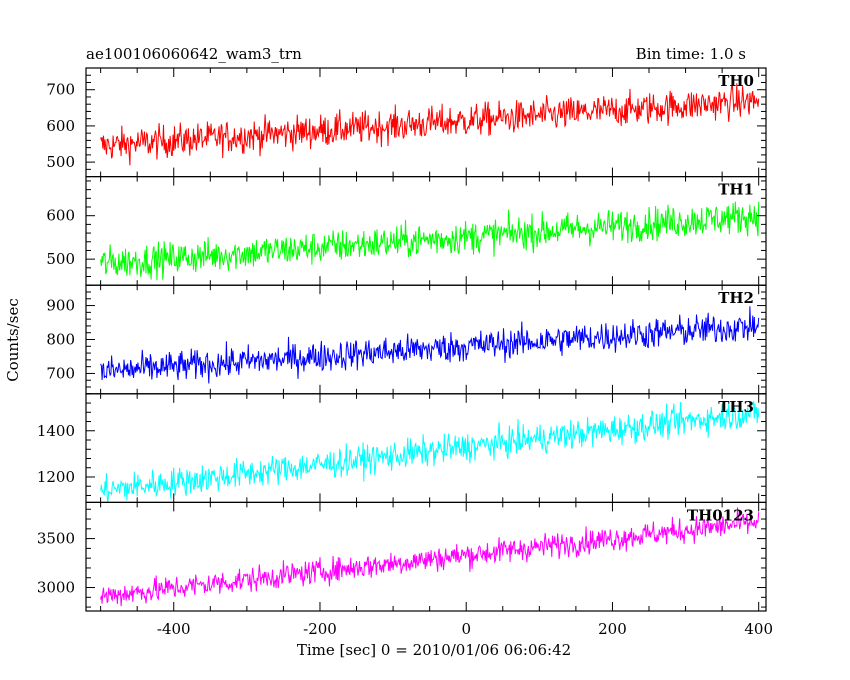 This screenshot has height=680, width=850. Describe the element at coordinates (60, 306) in the screenshot. I see `y-tick-label: 900` at that location.